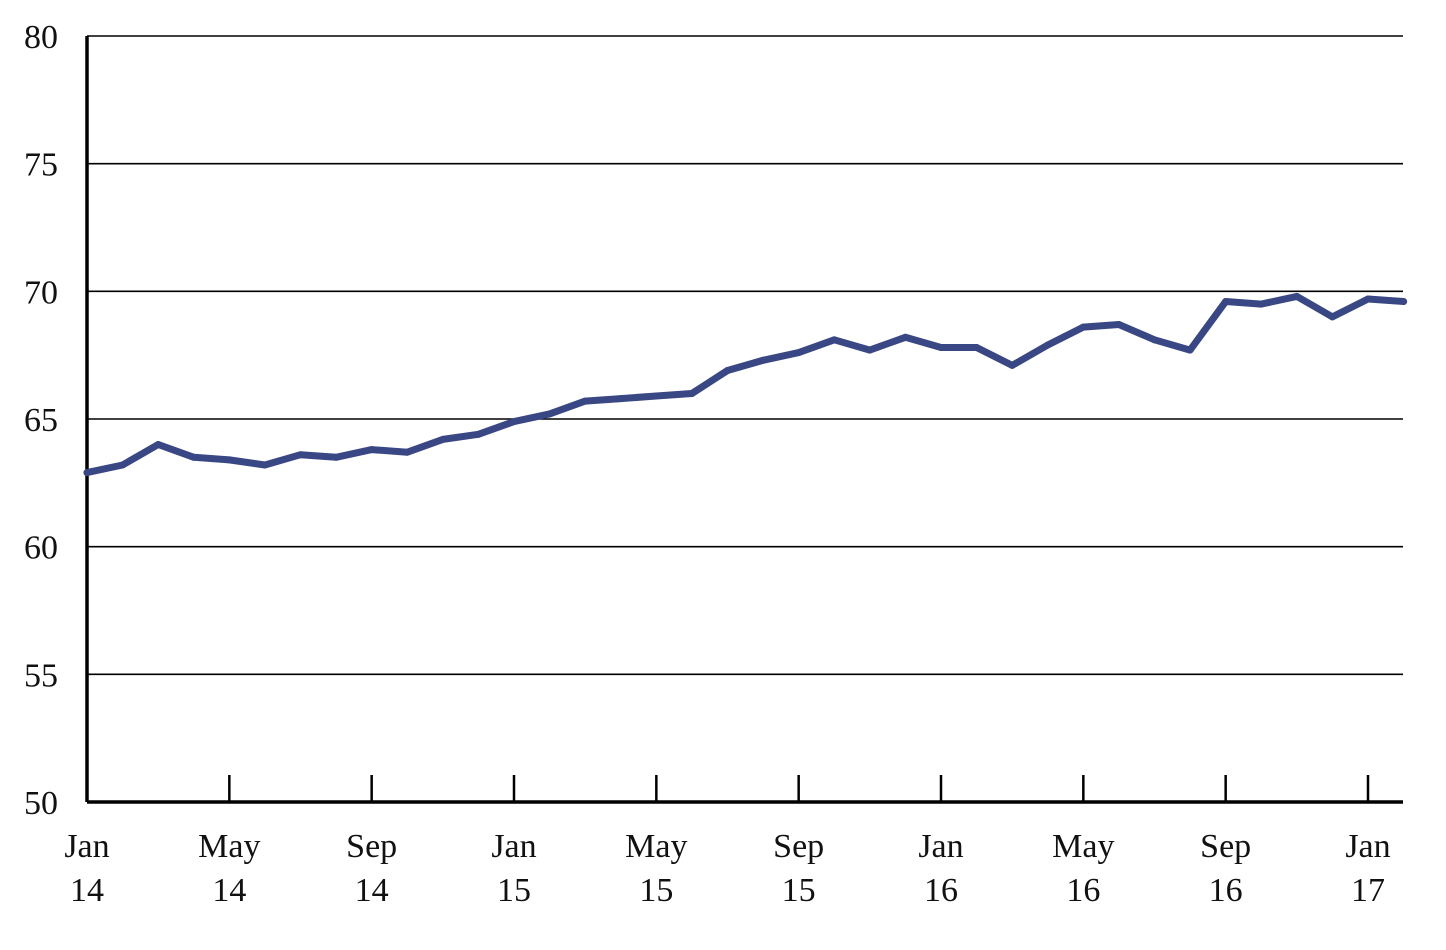  Describe the element at coordinates (41, 548) in the screenshot. I see `y-tick-label: 60` at that location.